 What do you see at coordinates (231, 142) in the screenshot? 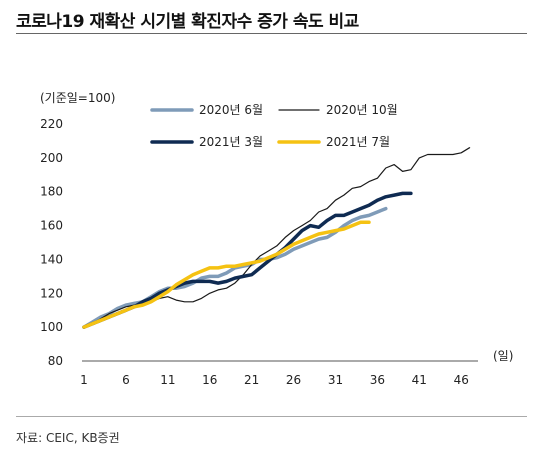
I see `legend-label-3: 2021년 3월` at bounding box center [231, 142].